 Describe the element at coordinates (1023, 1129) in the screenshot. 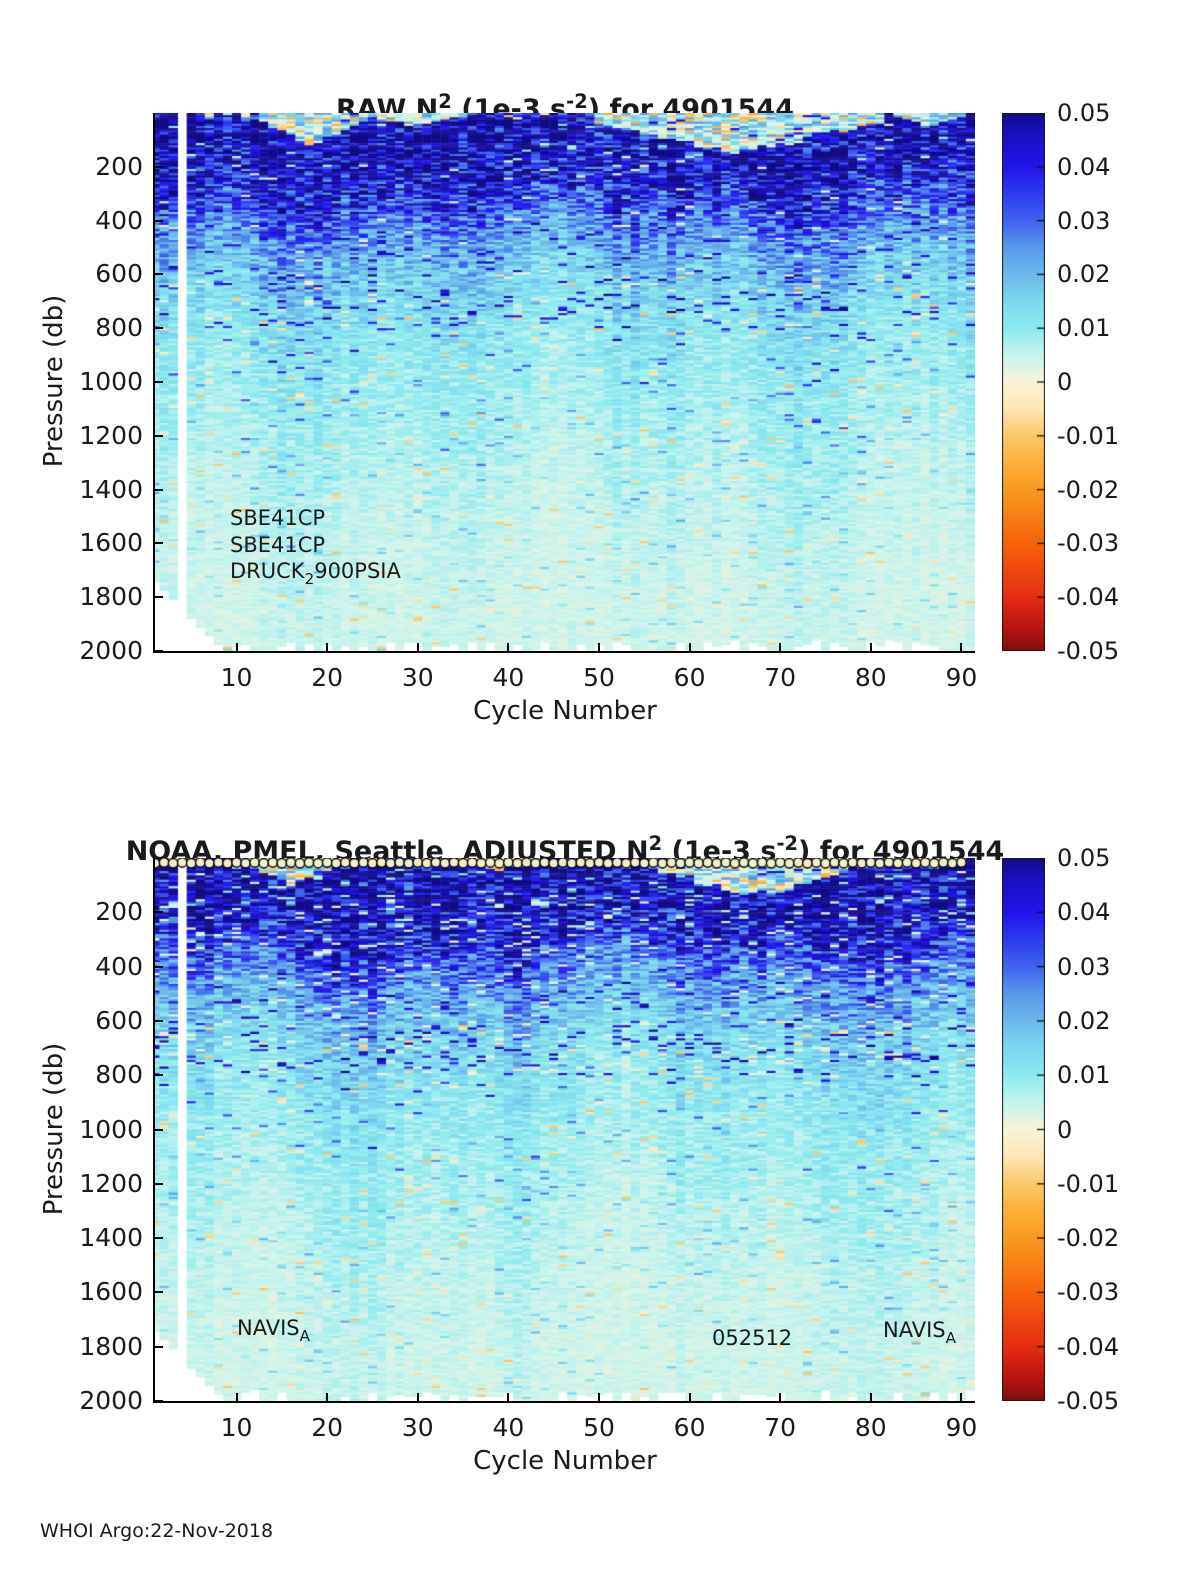

I see `adjusted-colorbar-canvas` at that location.